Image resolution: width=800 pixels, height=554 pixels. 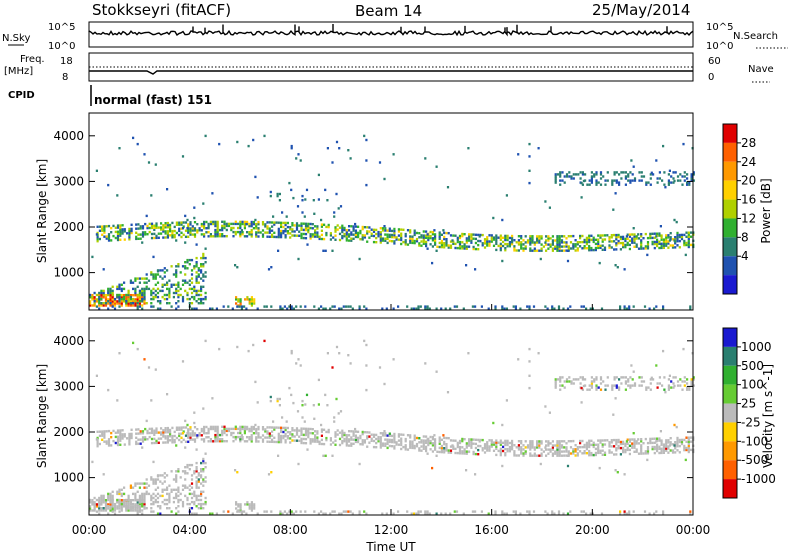 What do you see at coordinates (66, 61) in the screenshot?
I see `freq-tick-top: 18` at bounding box center [66, 61].